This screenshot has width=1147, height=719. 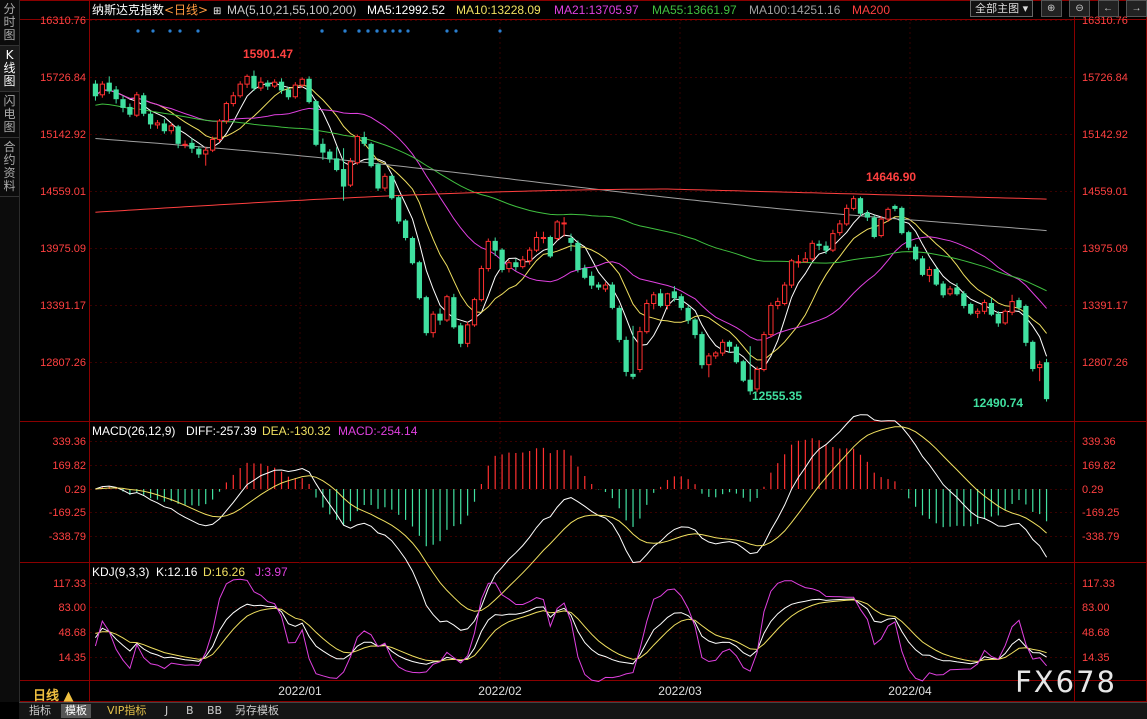 I want to click on high-annotation: 15901.47, so click(x=268, y=54).